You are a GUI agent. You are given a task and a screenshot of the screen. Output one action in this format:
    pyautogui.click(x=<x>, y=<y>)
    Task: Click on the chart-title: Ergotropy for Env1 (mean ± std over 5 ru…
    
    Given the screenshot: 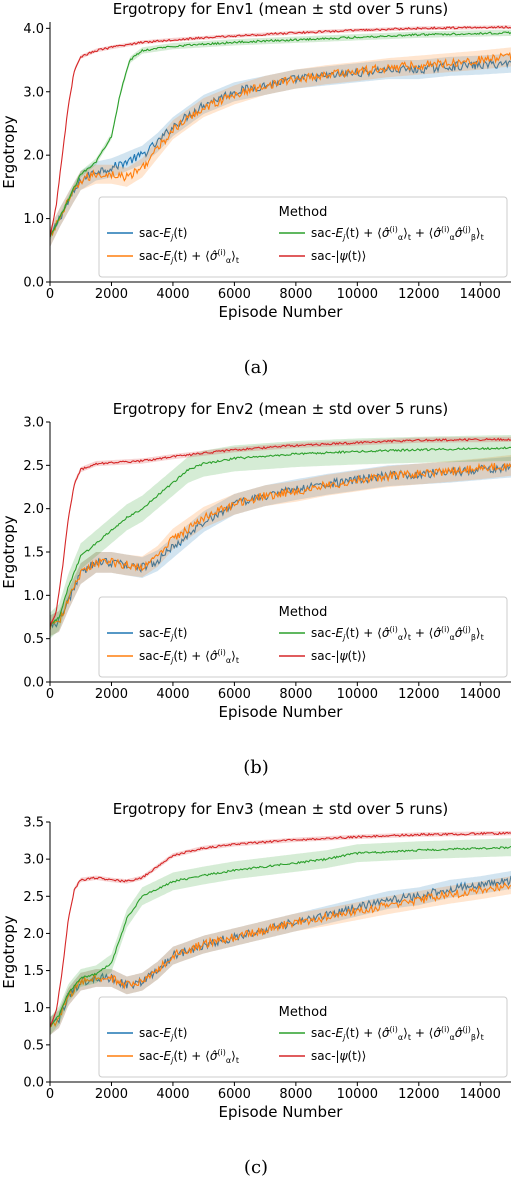 What is the action you would take?
    pyautogui.click(x=281, y=9)
    